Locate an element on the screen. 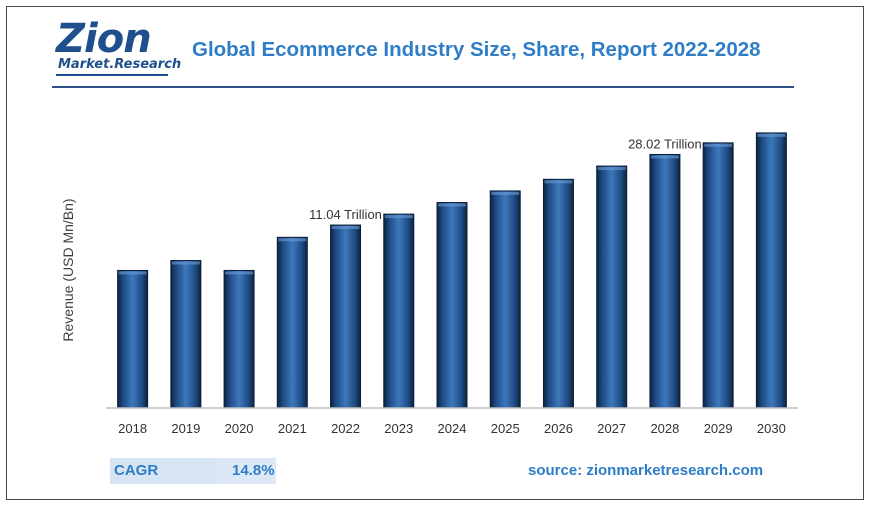  x-tick-label: 2019 is located at coordinates (185, 428).